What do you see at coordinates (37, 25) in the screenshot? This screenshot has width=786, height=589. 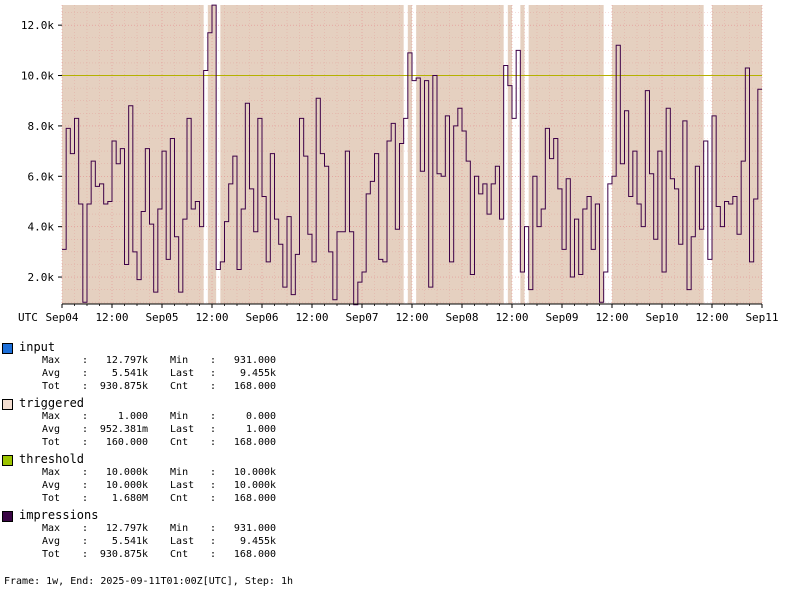 I see `y-tick-label: 12.0k` at bounding box center [37, 25].